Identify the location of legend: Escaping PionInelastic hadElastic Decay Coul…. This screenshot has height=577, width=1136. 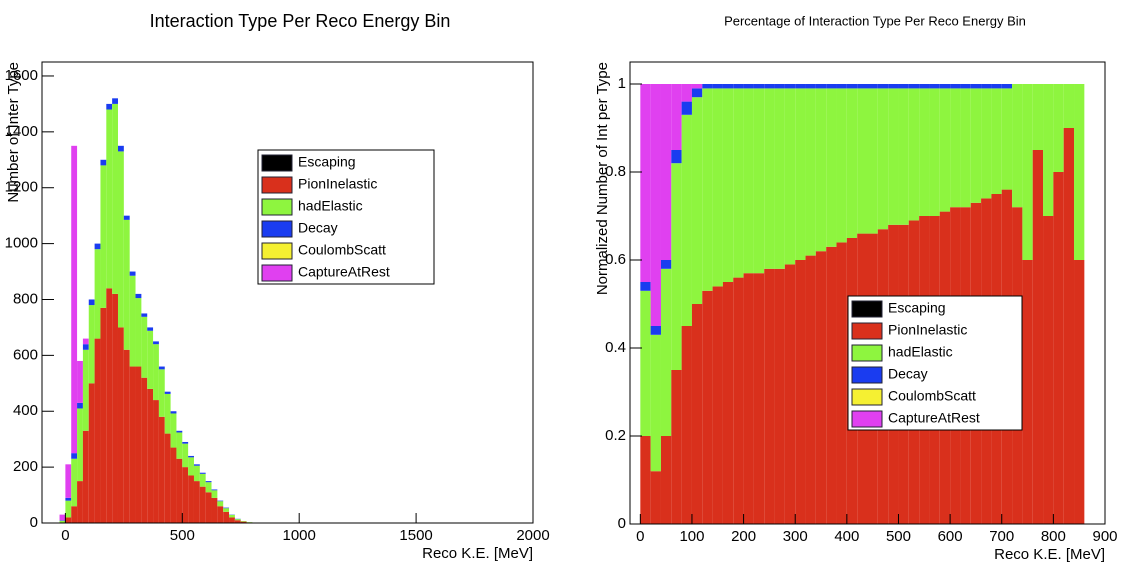
(935, 363).